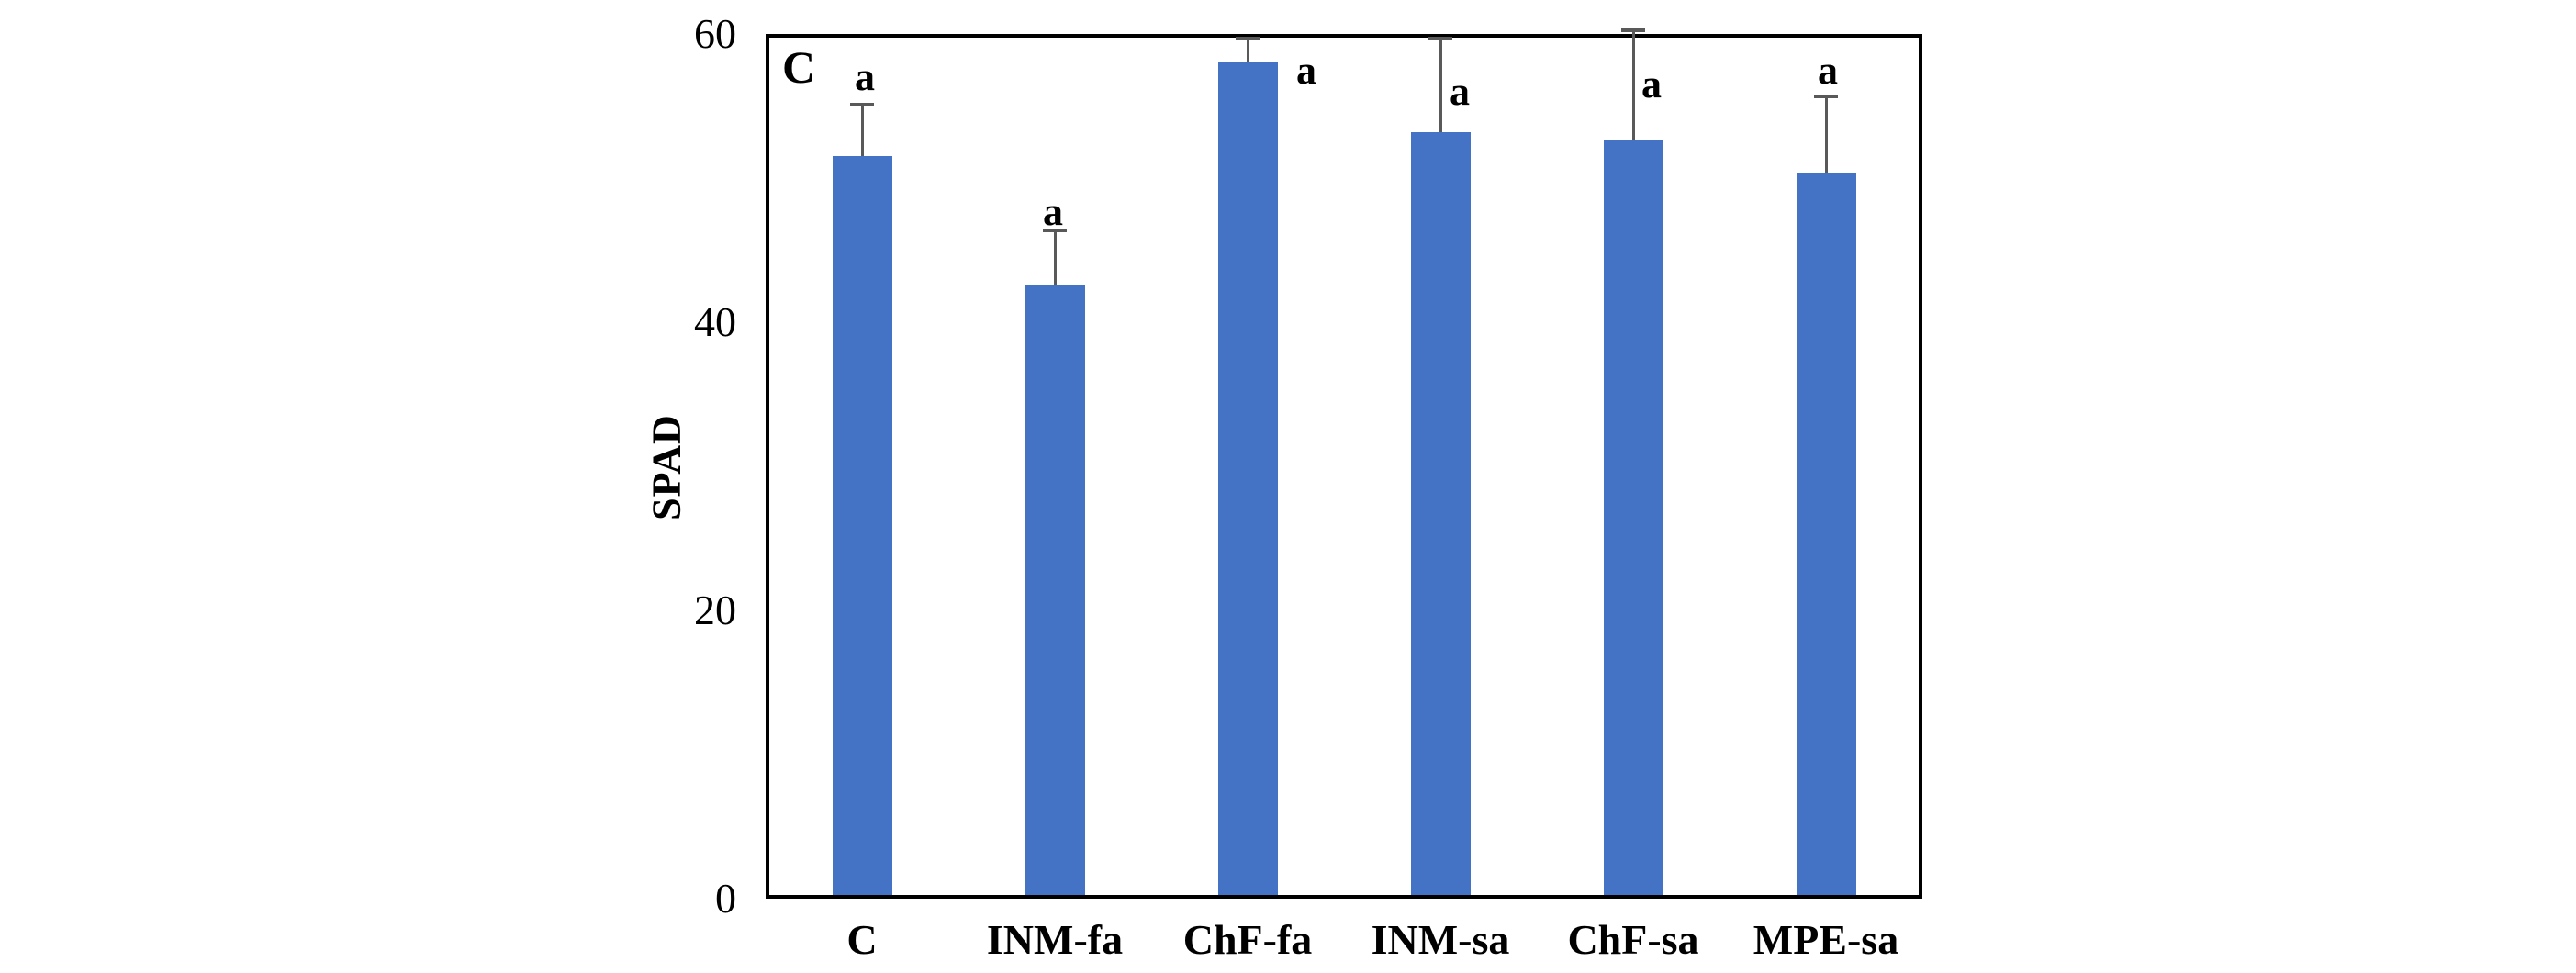 The width and height of the screenshot is (2576, 973). I want to click on y-tick-label: 60, so click(715, 33).